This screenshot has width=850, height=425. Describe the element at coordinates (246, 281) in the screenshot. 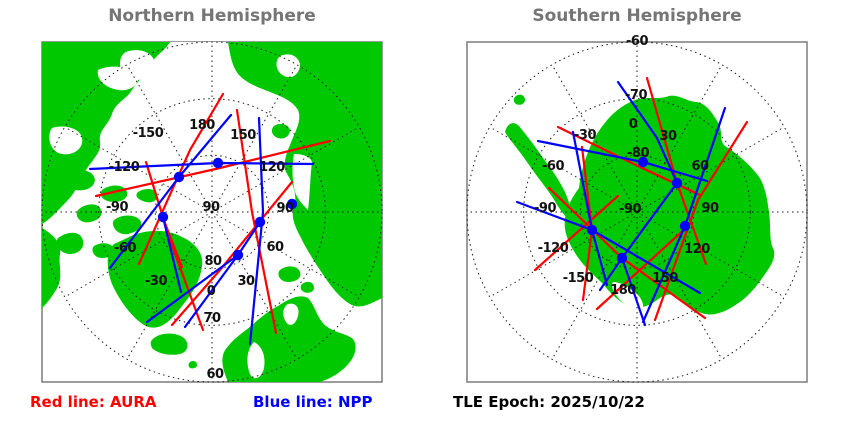

I see `nh-grid-label: 30` at that location.